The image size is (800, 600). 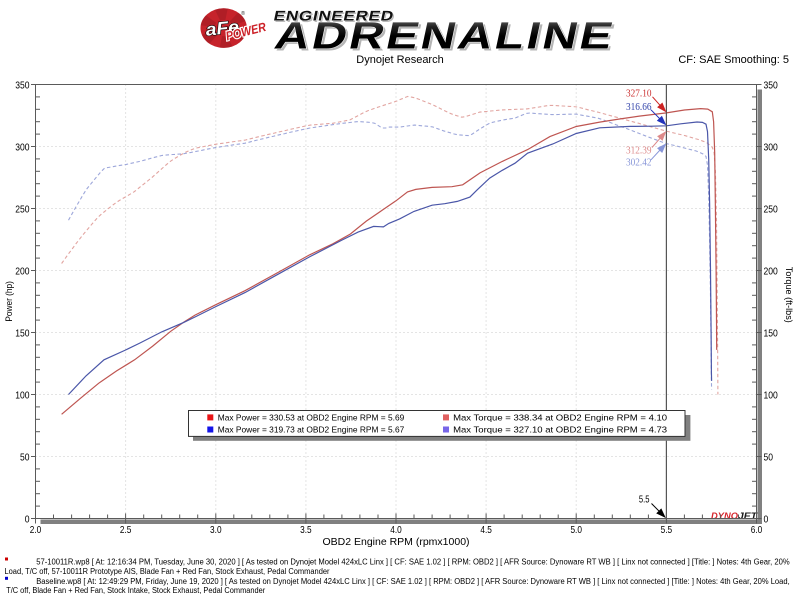 What do you see at coordinates (733, 60) in the screenshot?
I see `svg-text: CF: SAE Smoothing: 5` at bounding box center [733, 60].